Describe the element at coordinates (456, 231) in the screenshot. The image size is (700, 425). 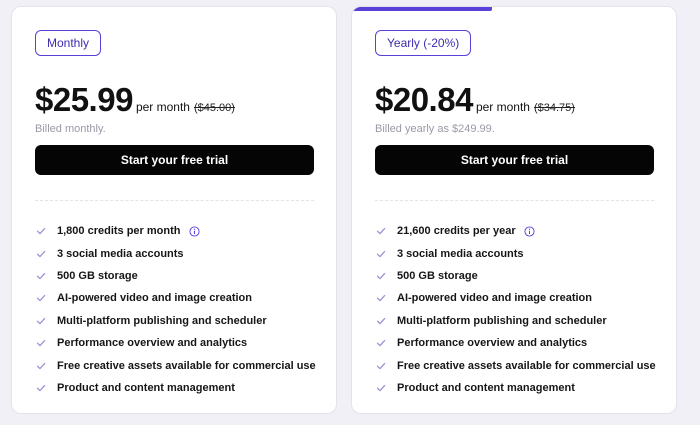
I see `feature-label: 21,600 credits per year` at that location.